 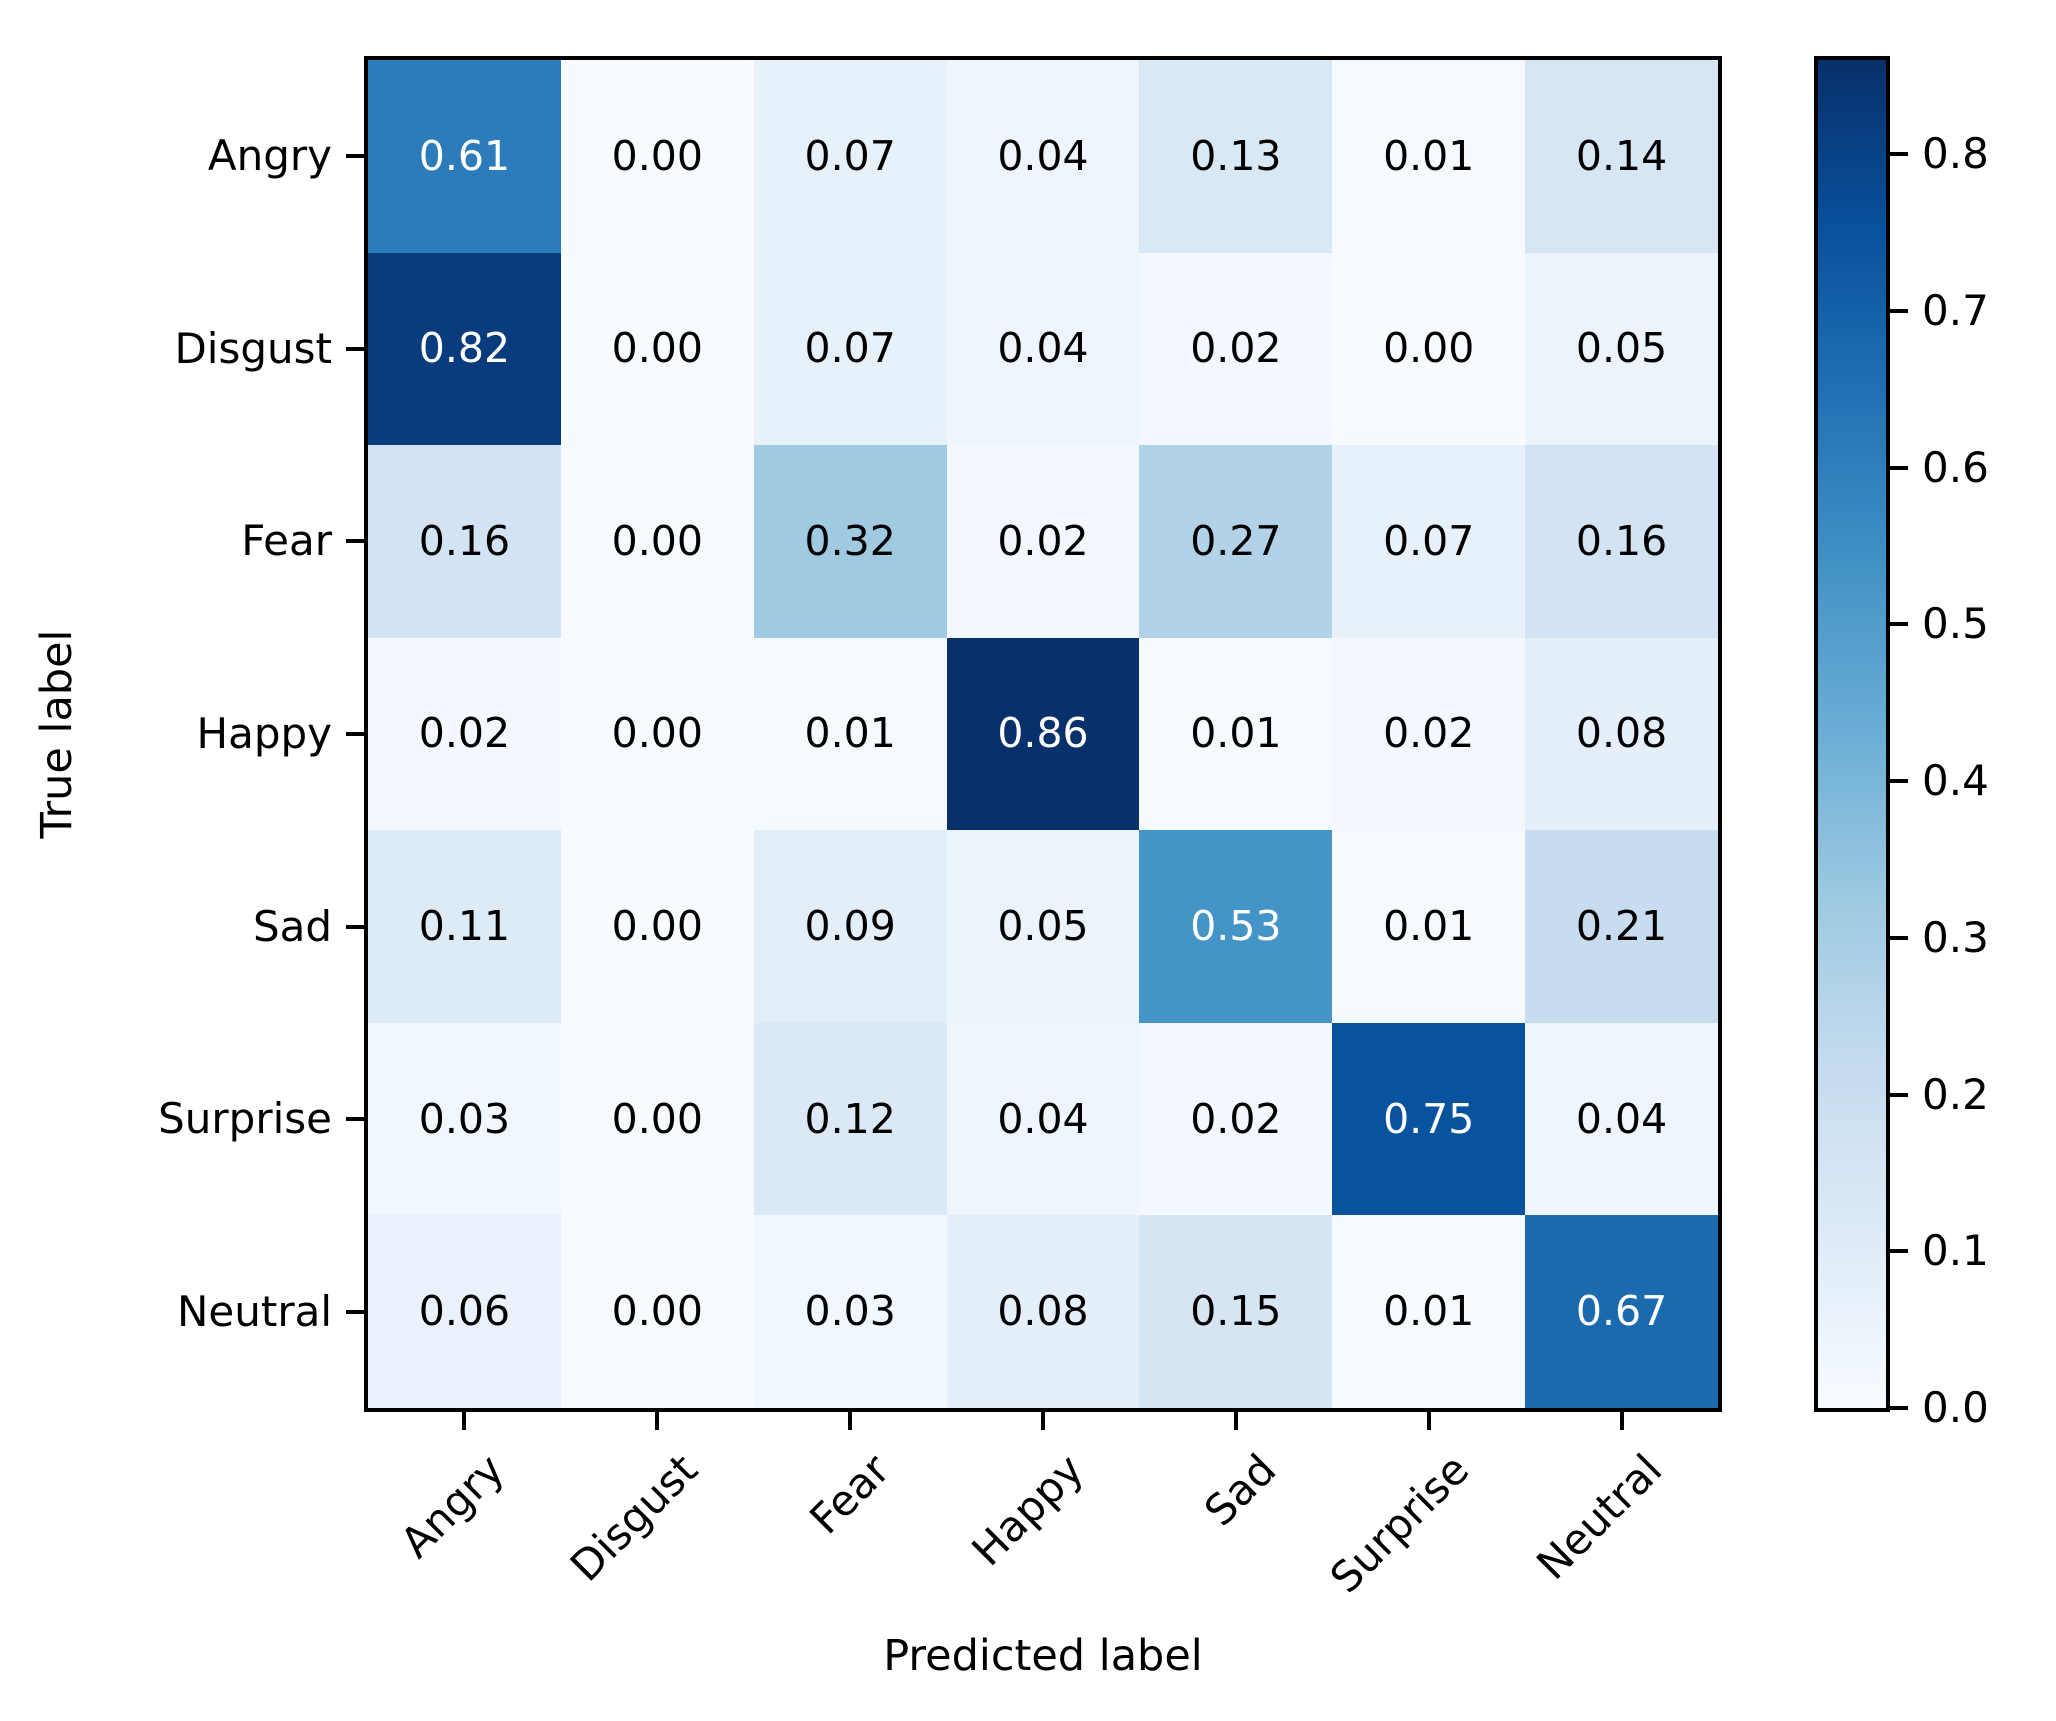 What do you see at coordinates (1955, 1094) in the screenshot?
I see `colorbar-tick-label: 0.2` at bounding box center [1955, 1094].